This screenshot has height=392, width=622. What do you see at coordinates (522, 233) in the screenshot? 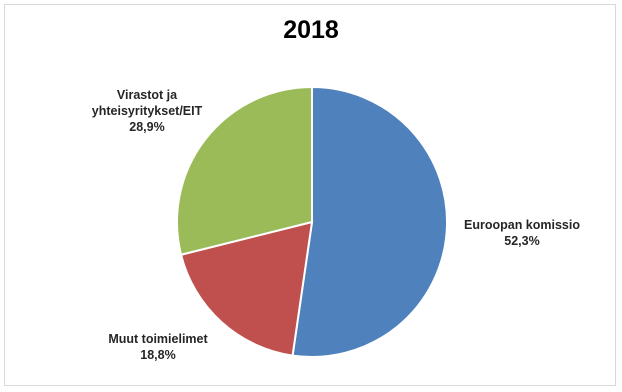
I see `data-label-euroopan-komissio: Euroopan komissio 52,3%` at bounding box center [522, 233].